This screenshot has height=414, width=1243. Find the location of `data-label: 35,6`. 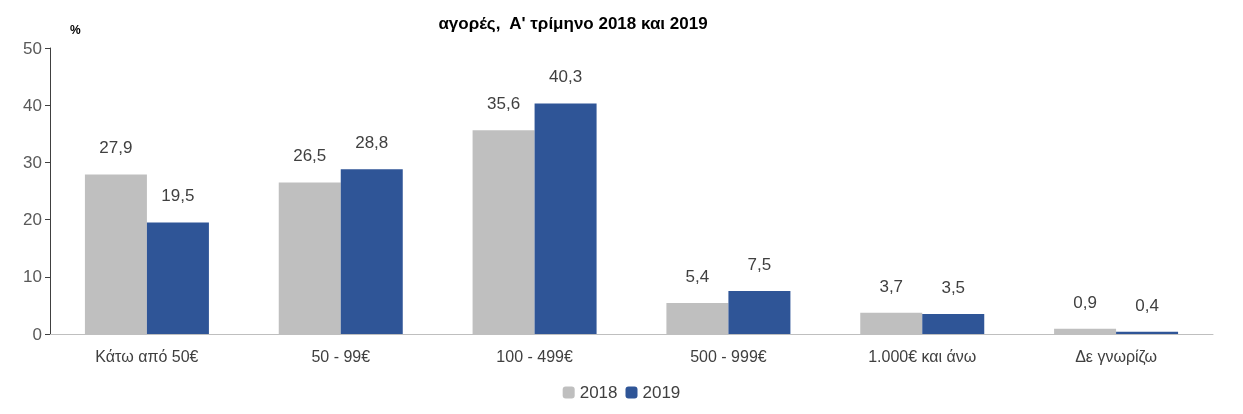

data-label: 35,6 is located at coordinates (504, 104).